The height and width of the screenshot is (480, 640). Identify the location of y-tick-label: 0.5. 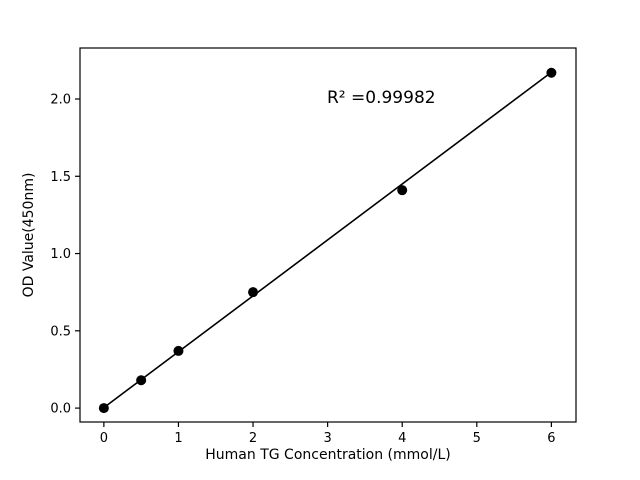
(60, 331).